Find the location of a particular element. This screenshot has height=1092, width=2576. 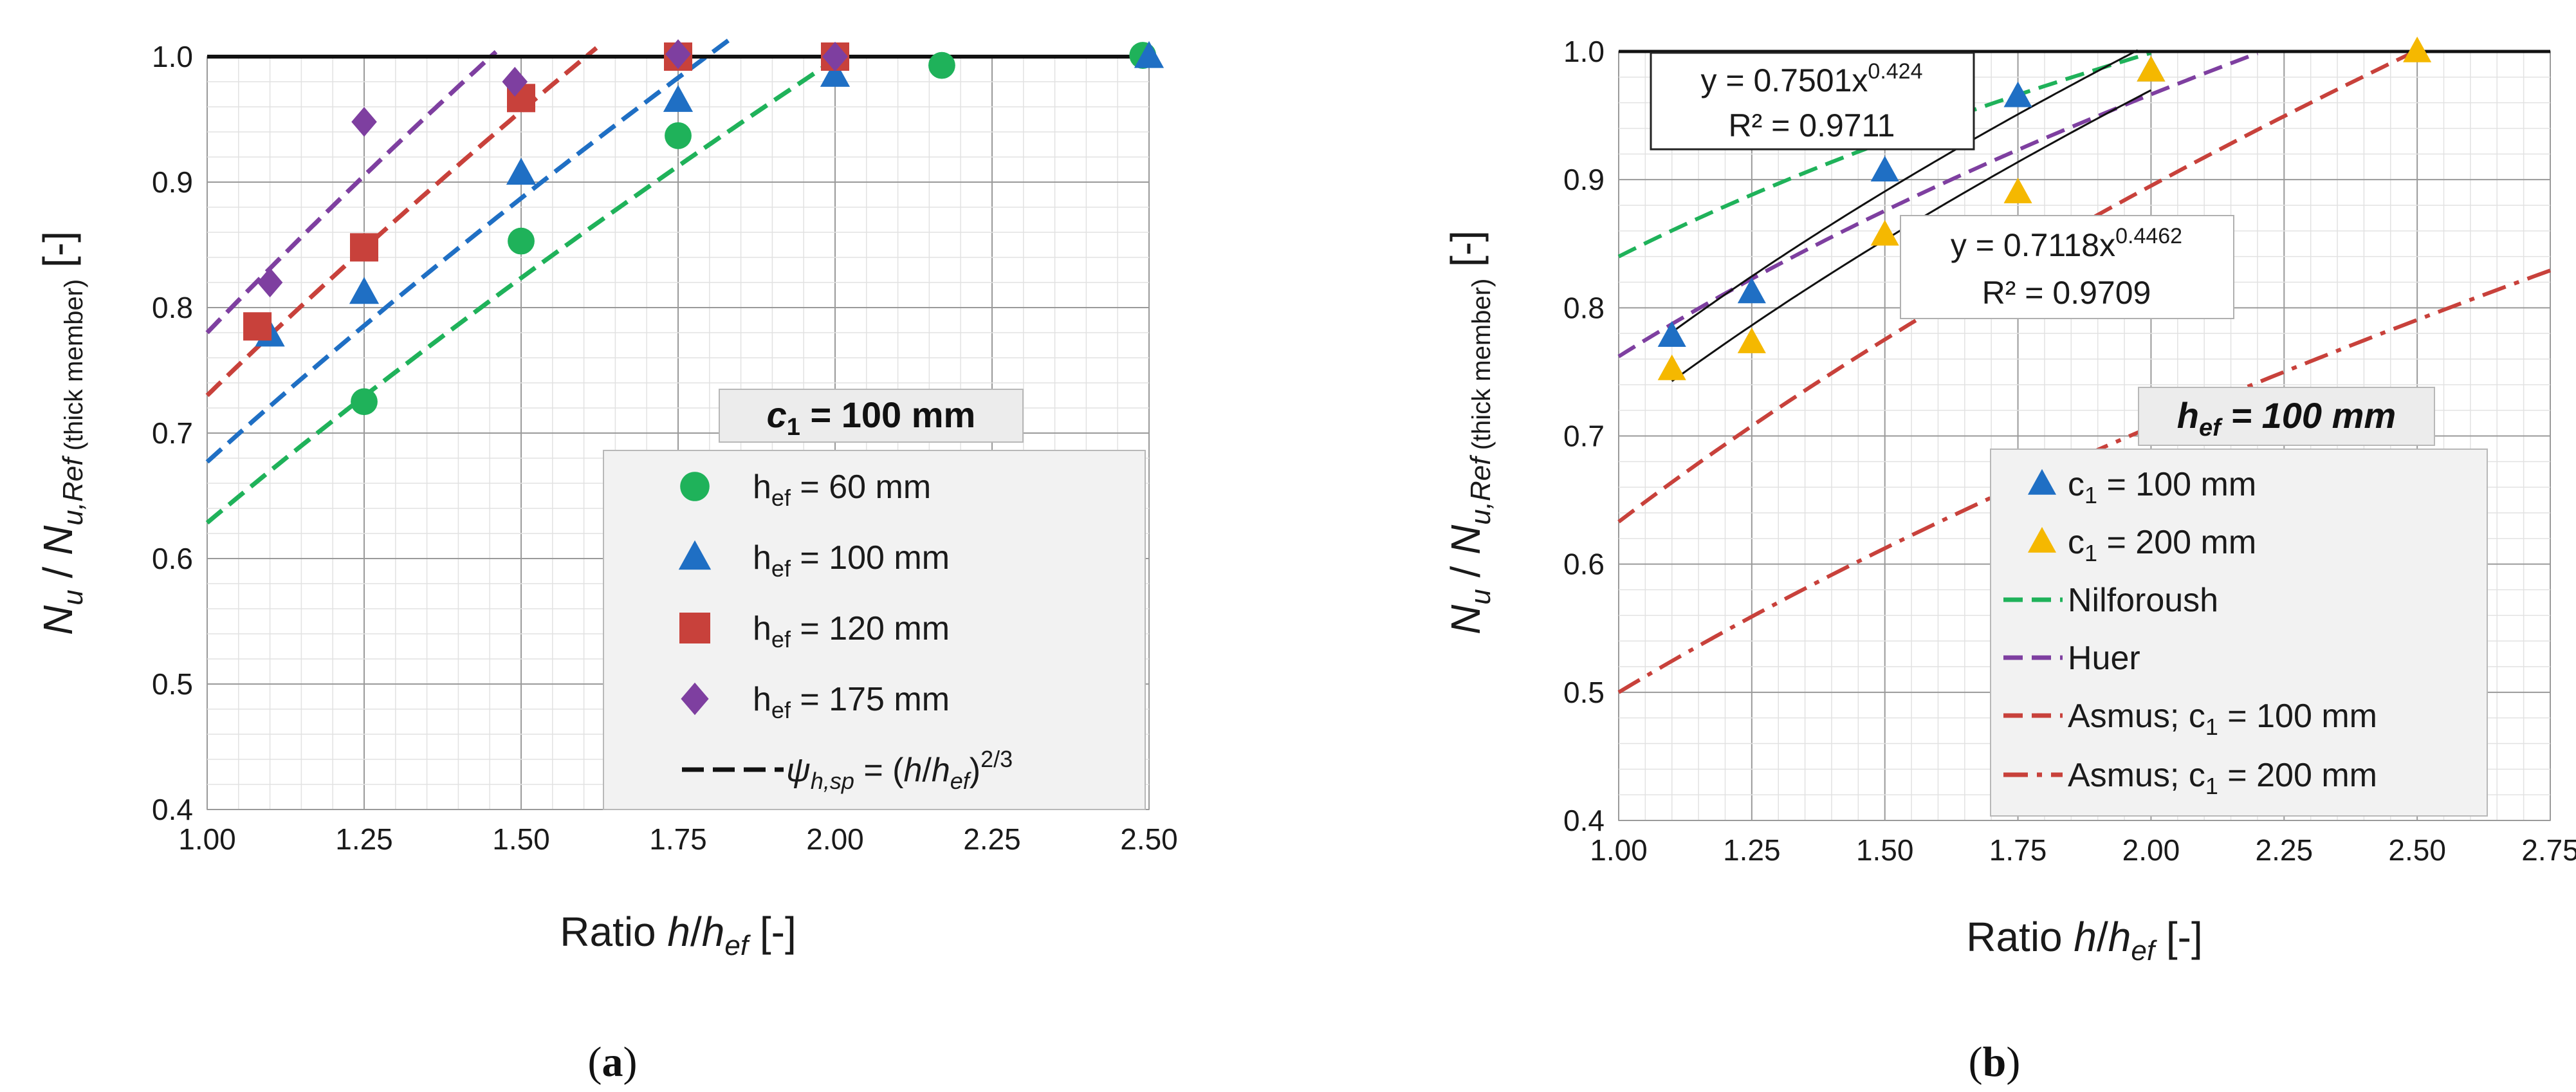

legend-item-c100: c1 = 100 mm is located at coordinates (2162, 487).